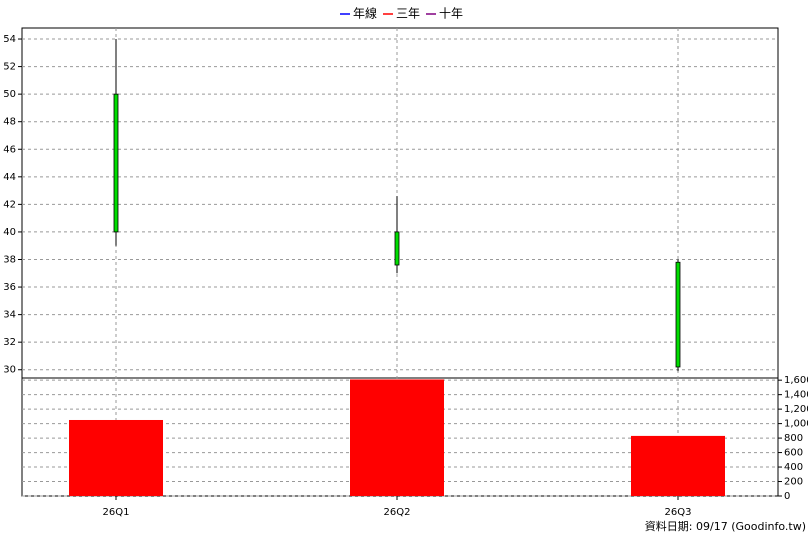  I want to click on x-tick-label: 26Q2, so click(397, 512).